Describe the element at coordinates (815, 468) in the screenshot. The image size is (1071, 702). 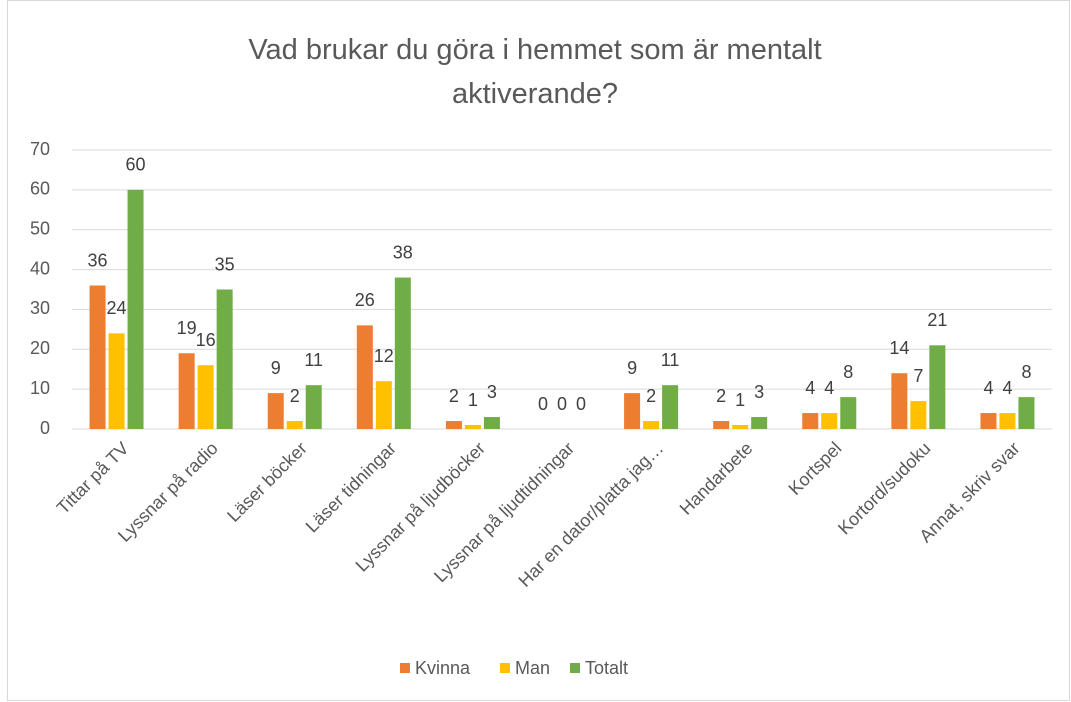
I see `x-tick-label: Kortspel` at that location.